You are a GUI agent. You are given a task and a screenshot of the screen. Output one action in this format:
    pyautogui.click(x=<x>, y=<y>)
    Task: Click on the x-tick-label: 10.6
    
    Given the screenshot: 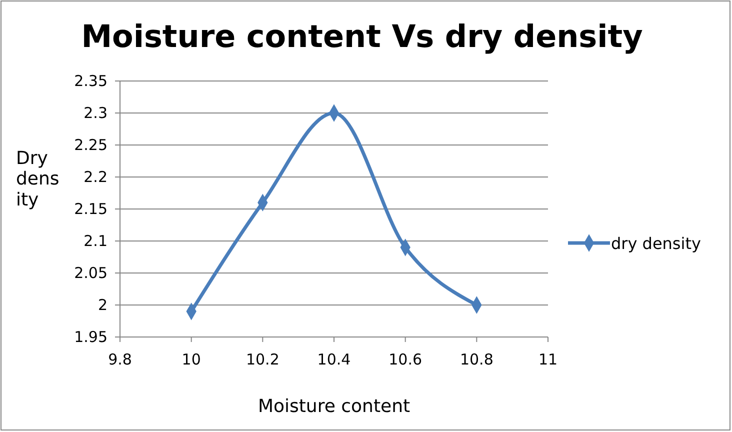 What is the action you would take?
    pyautogui.click(x=405, y=359)
    